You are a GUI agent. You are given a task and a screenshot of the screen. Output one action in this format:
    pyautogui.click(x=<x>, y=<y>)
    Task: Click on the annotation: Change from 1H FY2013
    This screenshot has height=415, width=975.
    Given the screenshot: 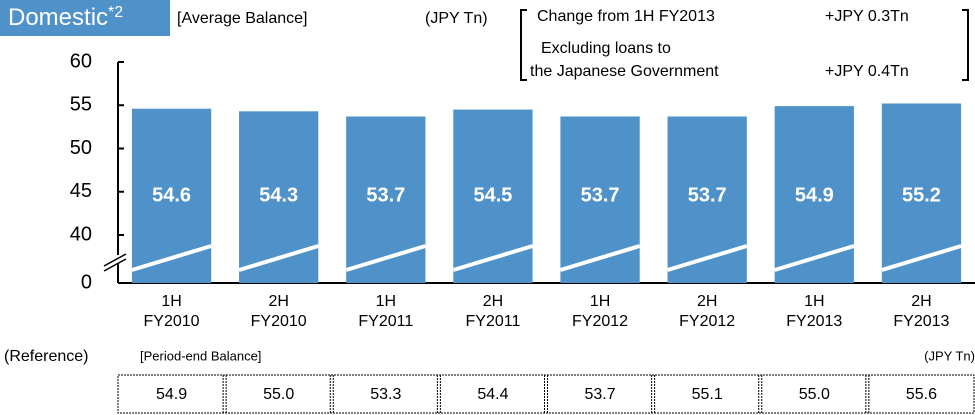 What is the action you would take?
    pyautogui.click(x=626, y=16)
    